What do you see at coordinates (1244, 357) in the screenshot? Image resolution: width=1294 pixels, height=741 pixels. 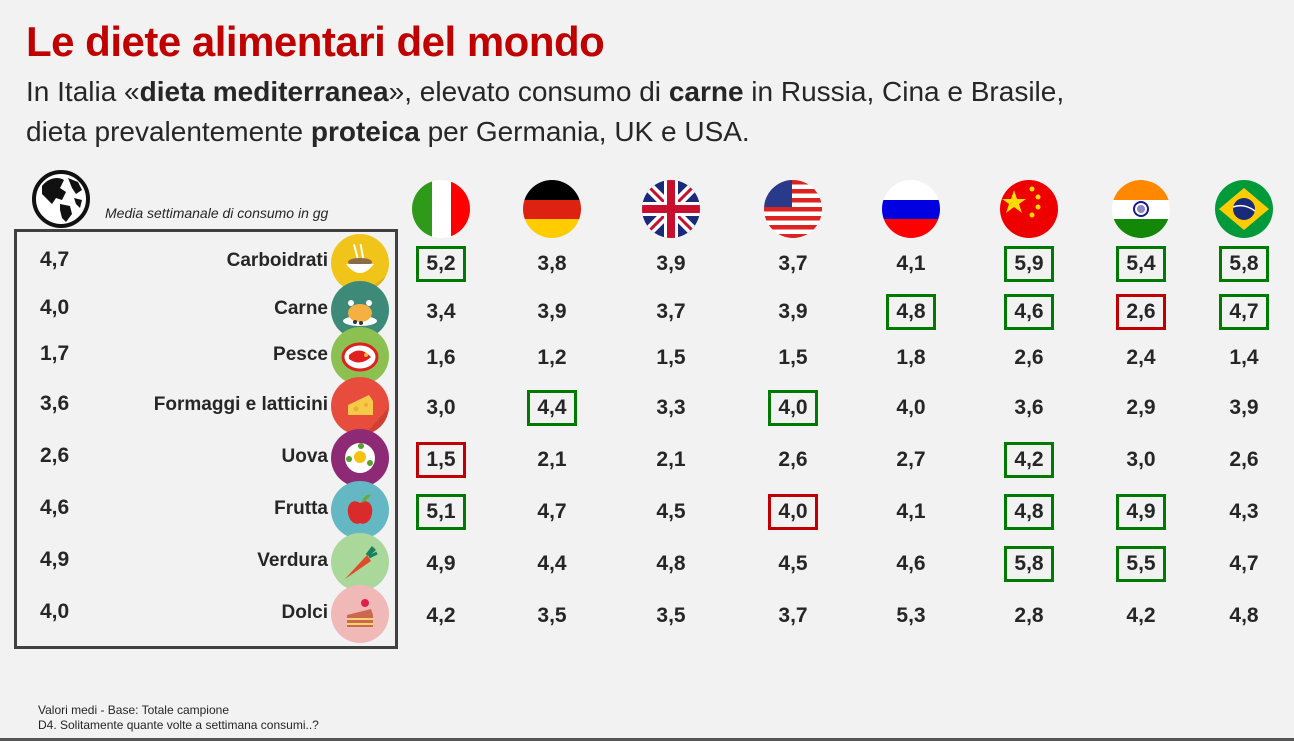 I see `value-cell: 1,4` at bounding box center [1244, 357].